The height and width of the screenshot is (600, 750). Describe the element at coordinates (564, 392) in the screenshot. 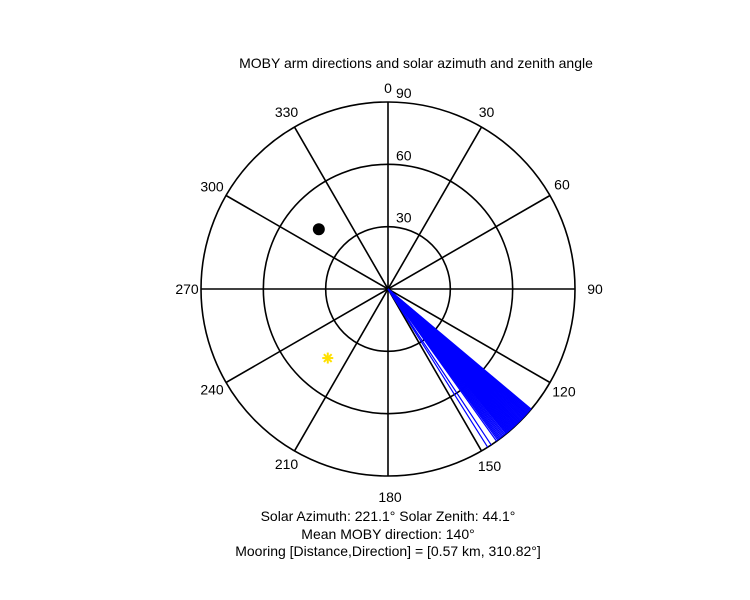

I see `angle-label-120: 120` at that location.